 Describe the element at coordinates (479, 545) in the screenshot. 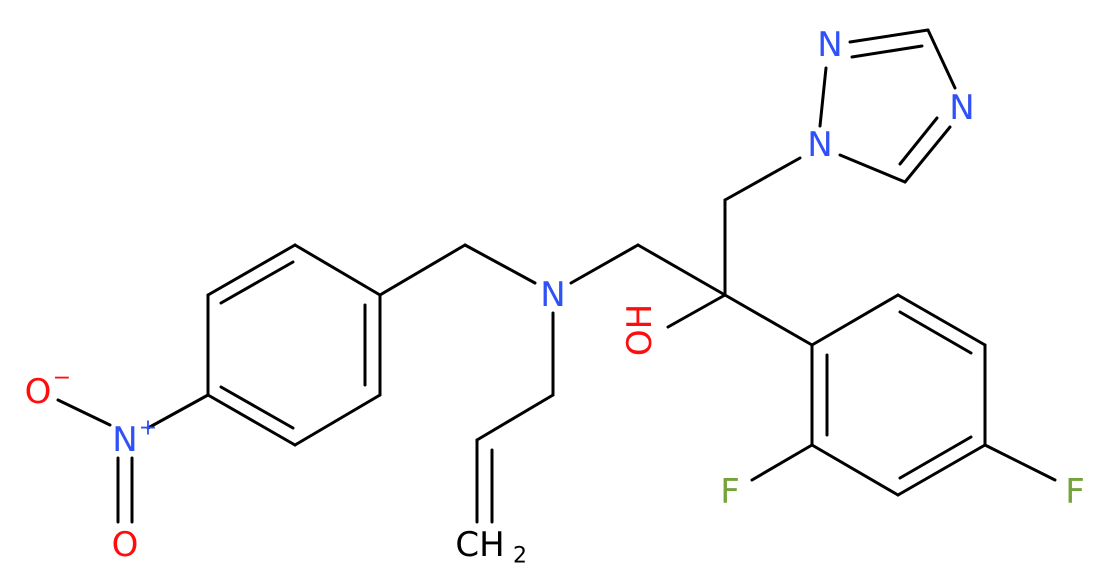

I see `atom-label: CH` at that location.